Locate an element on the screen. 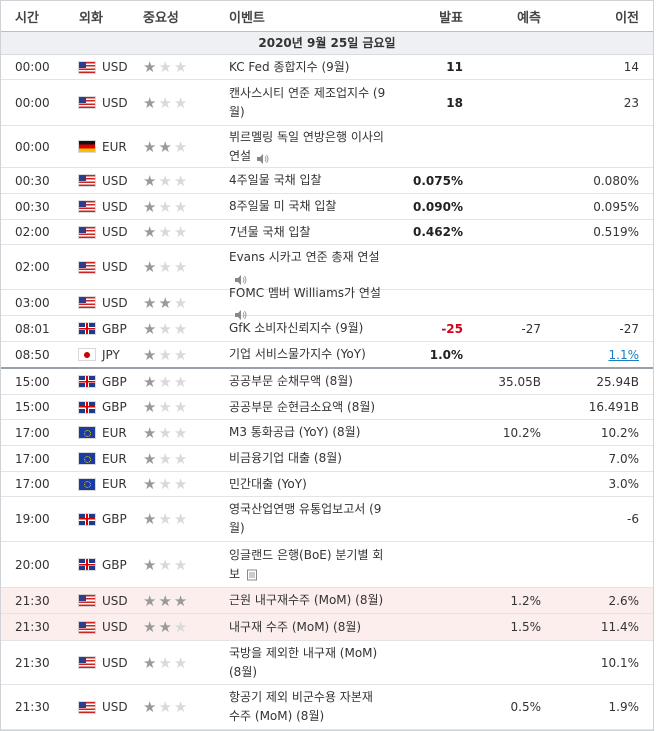  event-title: M3 통화공급 (YoY) (8월) is located at coordinates (295, 432).